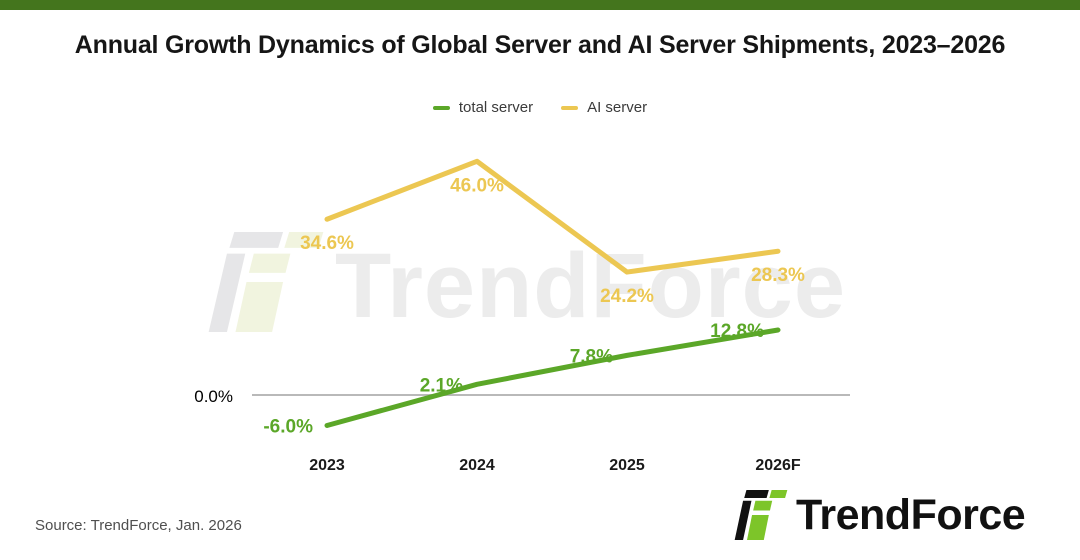 The height and width of the screenshot is (560, 1080). Describe the element at coordinates (591, 356) in the screenshot. I see `data-label-total-server-2025: 7.8%` at that location.